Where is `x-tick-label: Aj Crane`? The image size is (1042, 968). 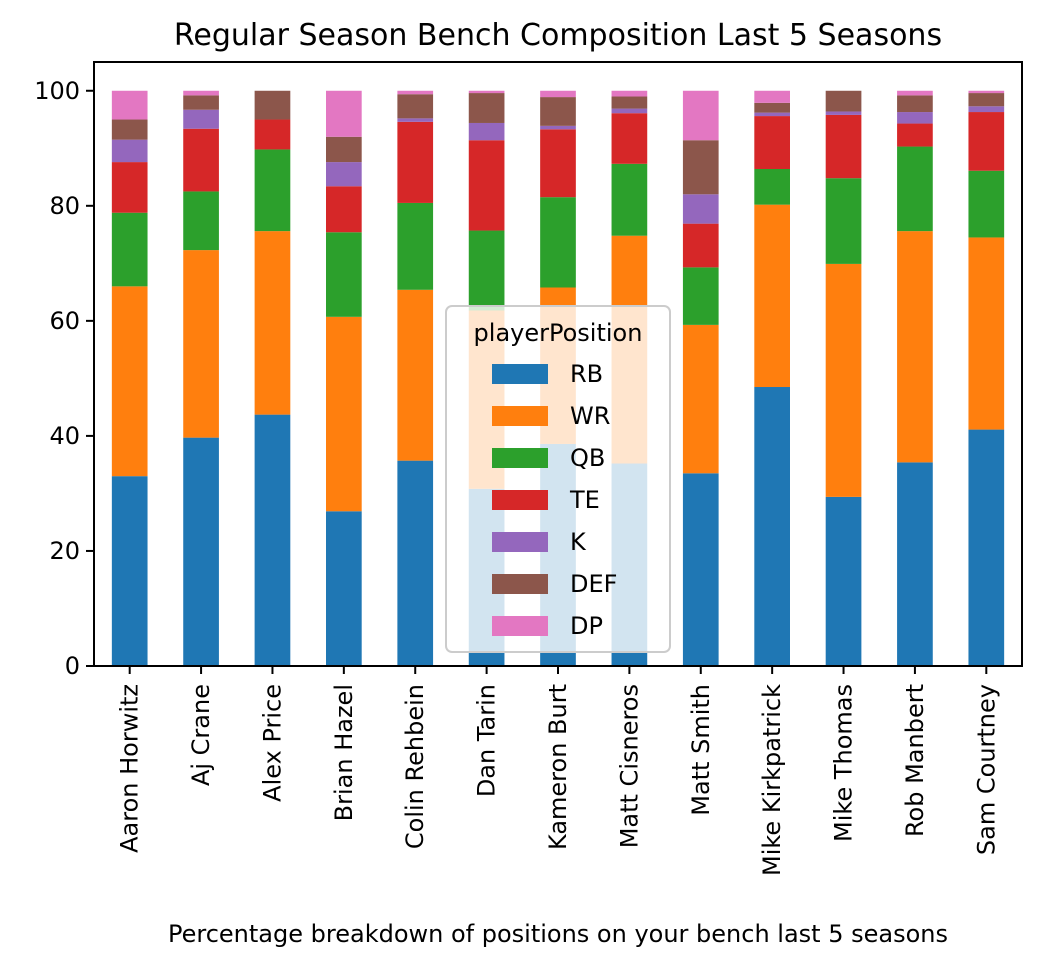 x-tick-label: Aj Crane is located at coordinates (201, 735).